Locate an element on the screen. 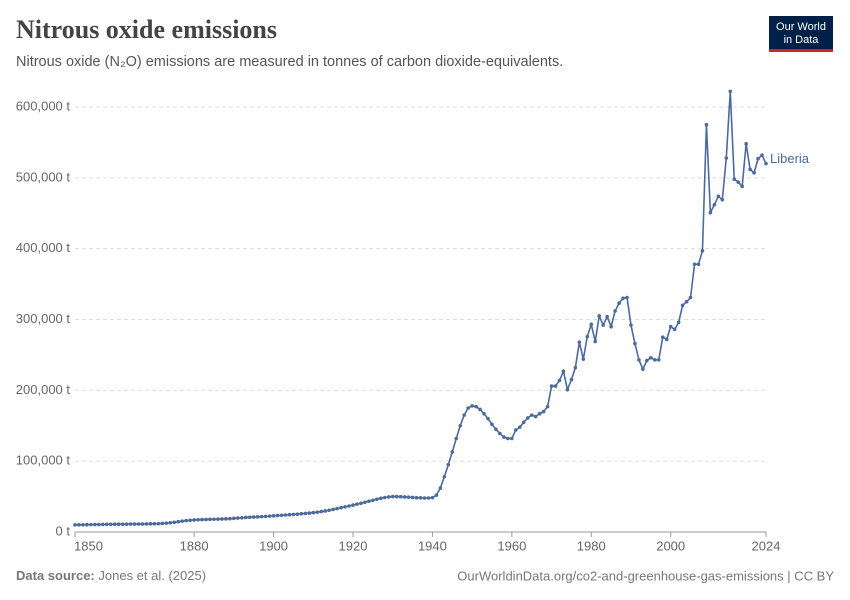  x-tick-label: 2000 is located at coordinates (670, 545).